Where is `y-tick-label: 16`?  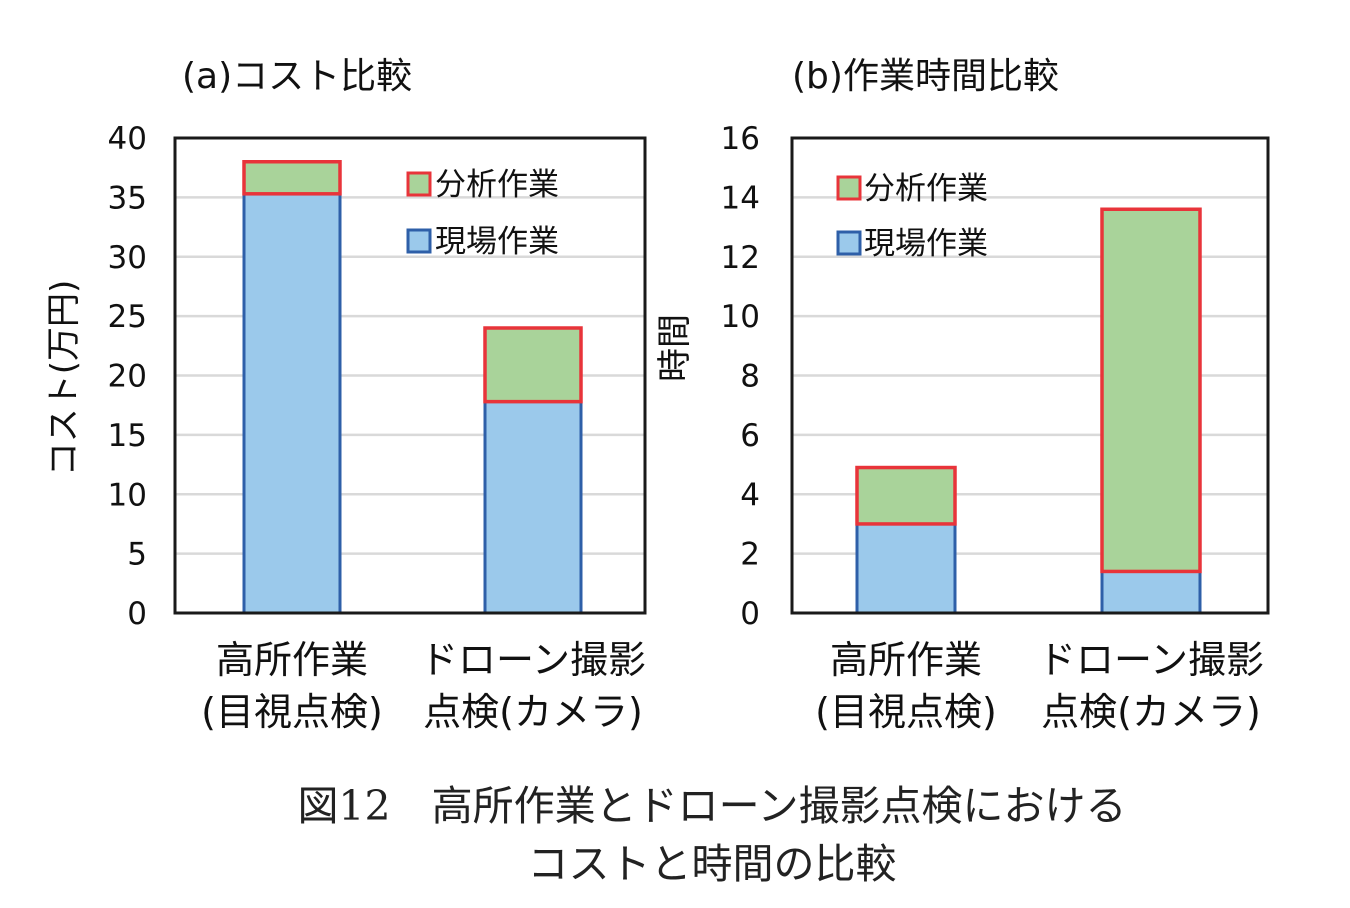
y-tick-label: 16 is located at coordinates (740, 139).